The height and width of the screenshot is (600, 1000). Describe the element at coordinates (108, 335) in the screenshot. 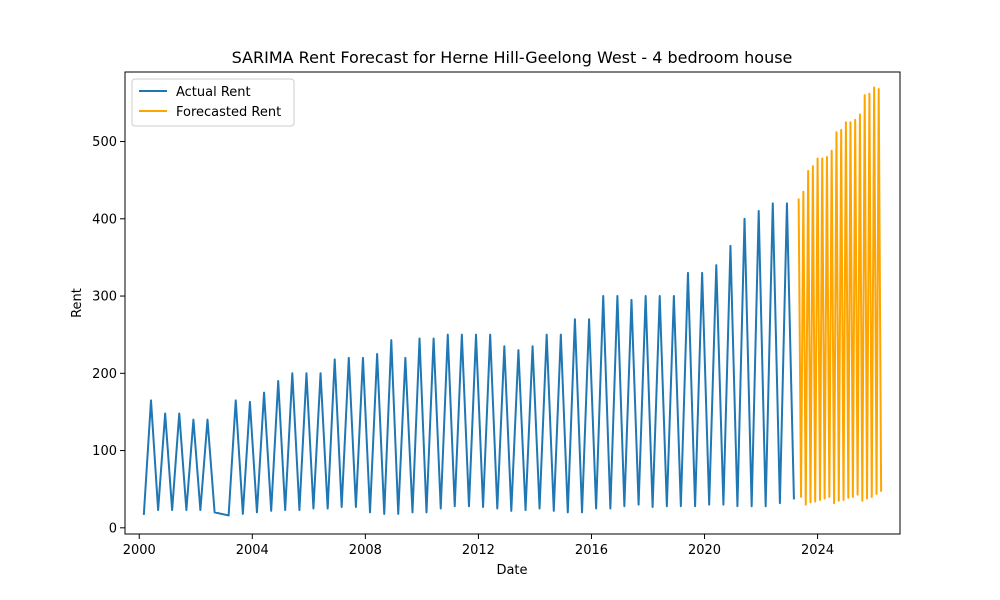

I see `y-axis: 0 100 200 300 400 500` at that location.